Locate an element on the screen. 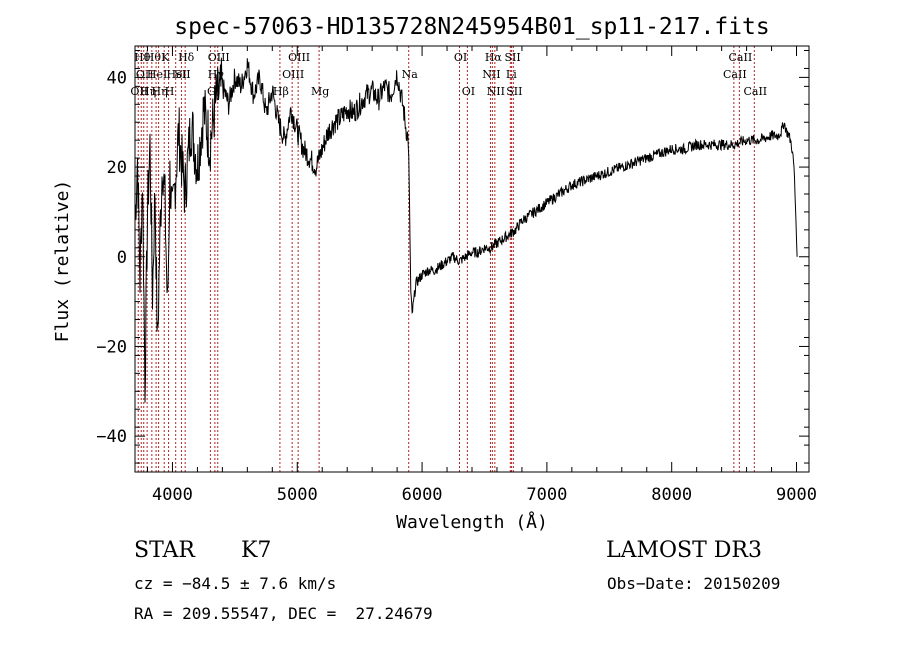 This screenshot has width=900, height=649. y-tick-label: 40 is located at coordinates (117, 78).